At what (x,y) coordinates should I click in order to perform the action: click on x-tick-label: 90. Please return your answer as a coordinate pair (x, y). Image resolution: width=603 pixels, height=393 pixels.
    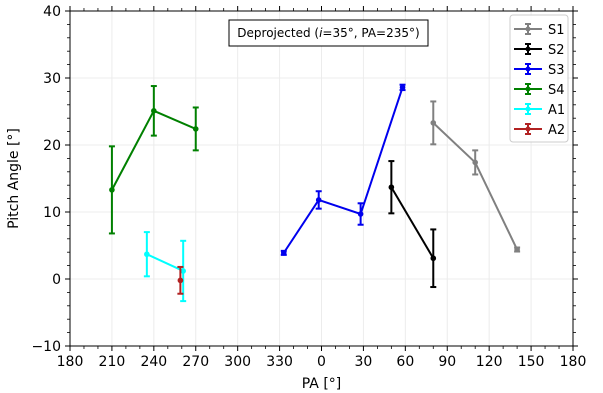
    Looking at the image, I should click on (447, 362).